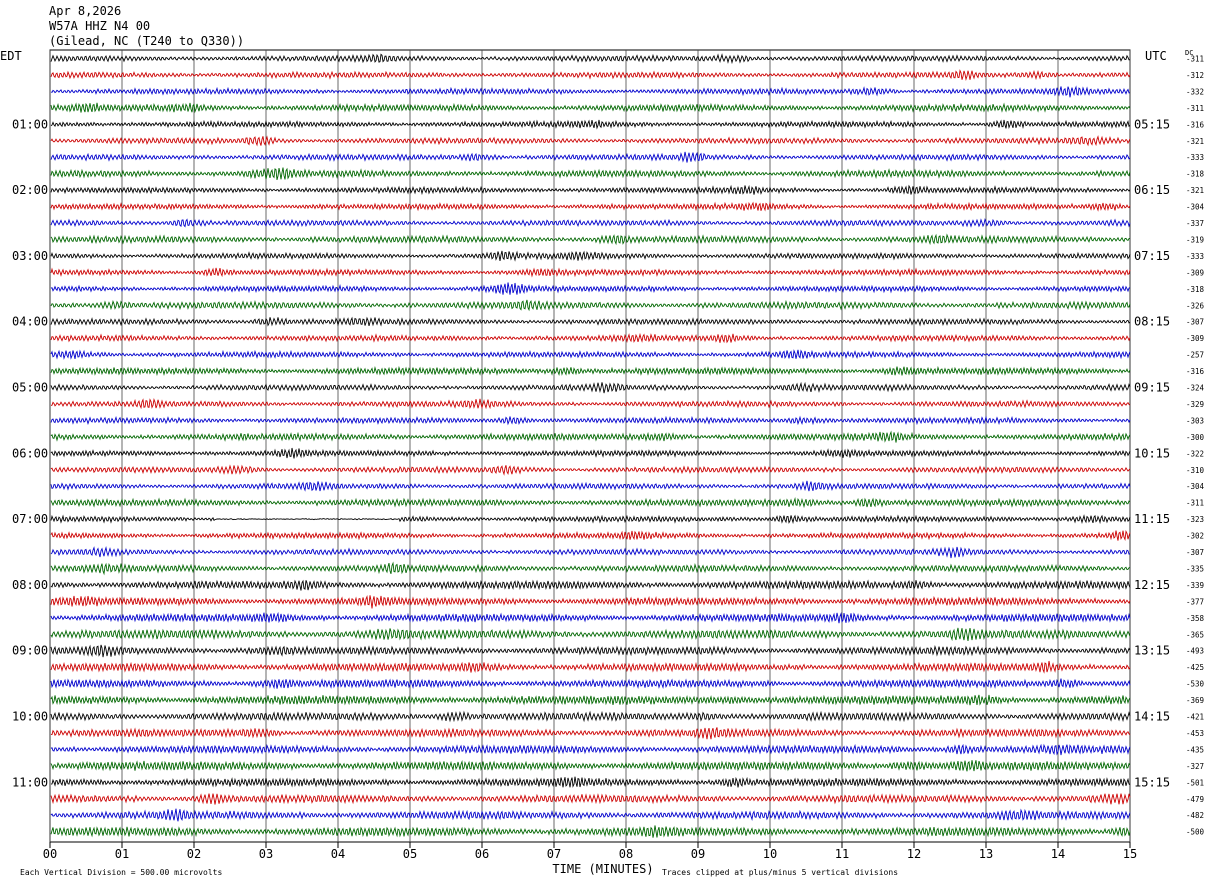  What do you see at coordinates (602, 869) in the screenshot?
I see `x-axis-label: TIME (MINUTES)` at bounding box center [602, 869].